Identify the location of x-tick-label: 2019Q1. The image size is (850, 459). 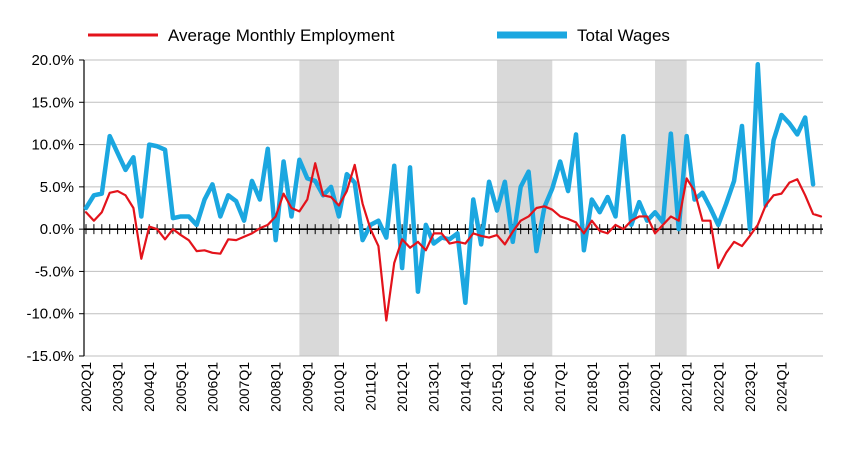
(623, 387).